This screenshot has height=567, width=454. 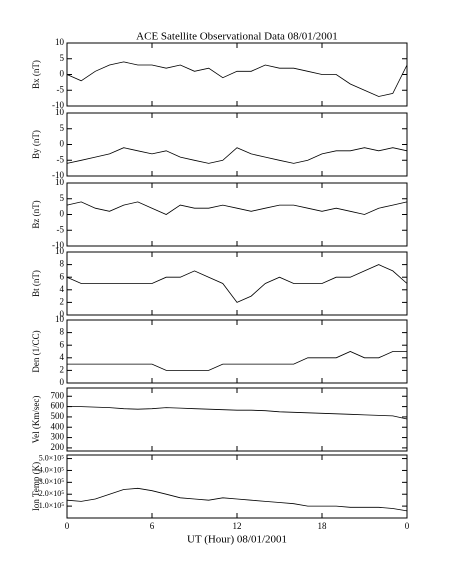 What do you see at coordinates (52, 481) in the screenshot?
I see `y-tick-label: 3.0×10⁵` at bounding box center [52, 481].